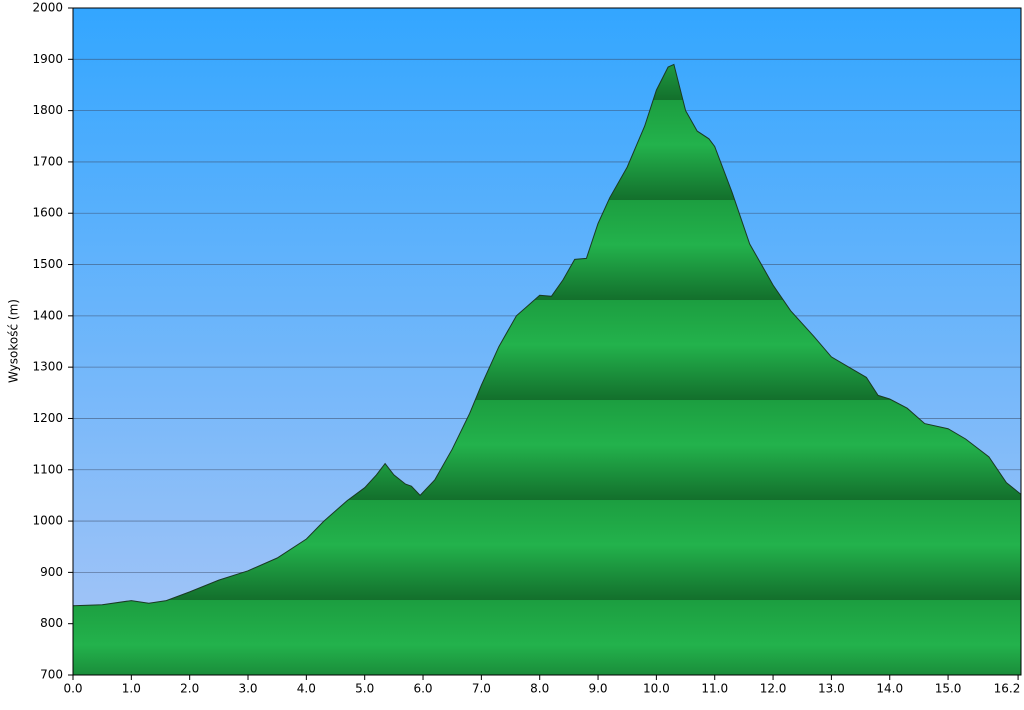  What do you see at coordinates (51, 623) in the screenshot?
I see `y-tick-label: 800` at bounding box center [51, 623].